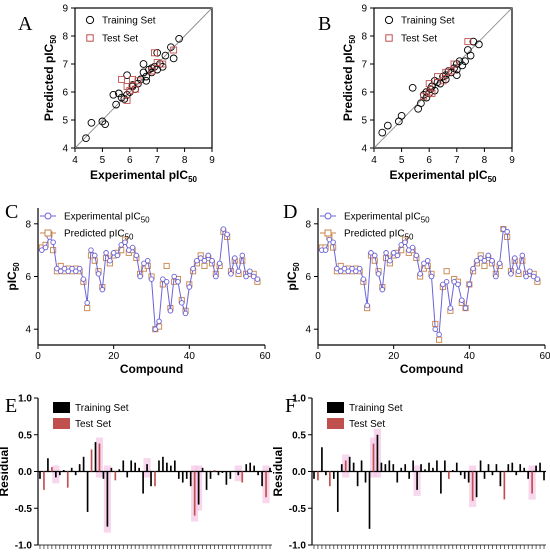  I want to click on panel-label: D, so click(290, 212).